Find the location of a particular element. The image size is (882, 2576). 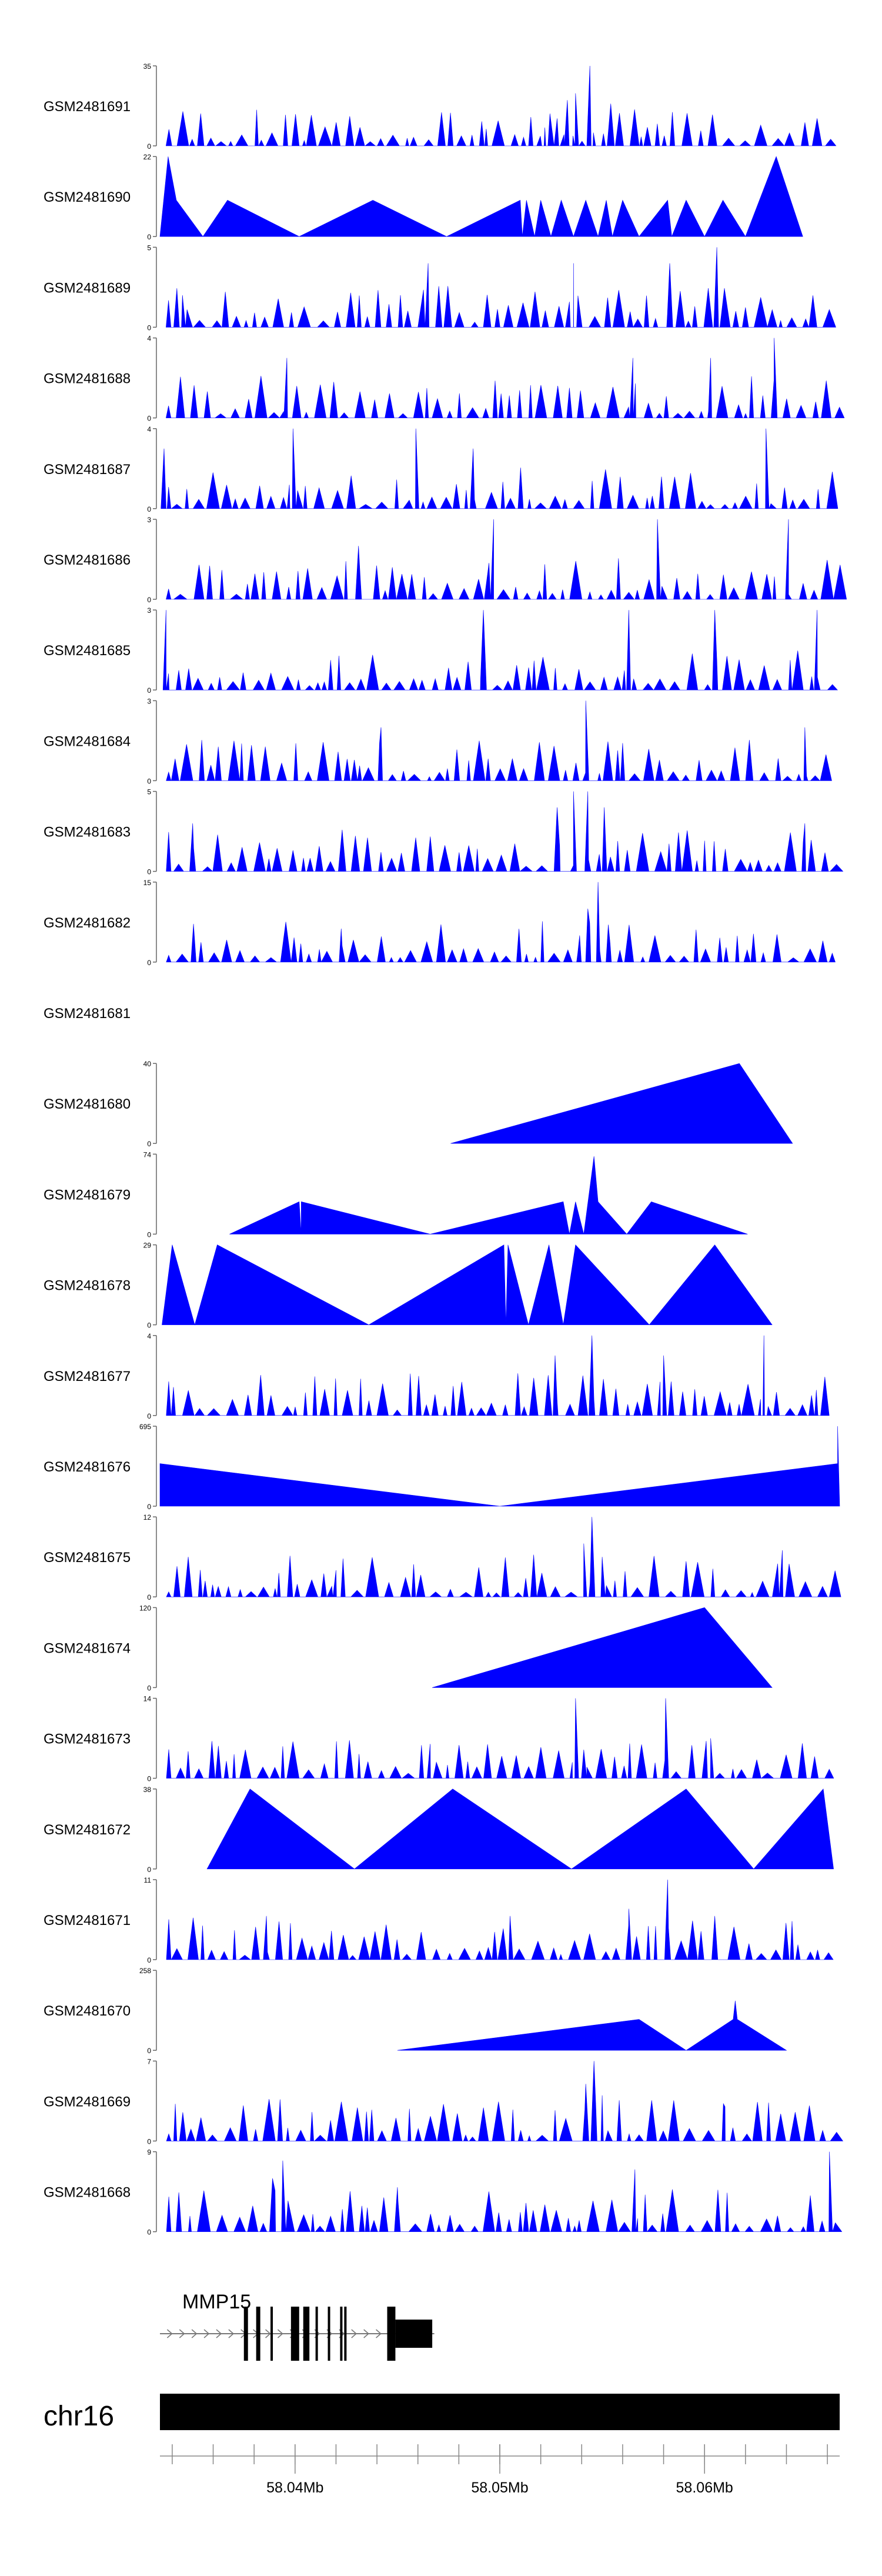

track-label: GSM2481670 is located at coordinates (87, 2011).